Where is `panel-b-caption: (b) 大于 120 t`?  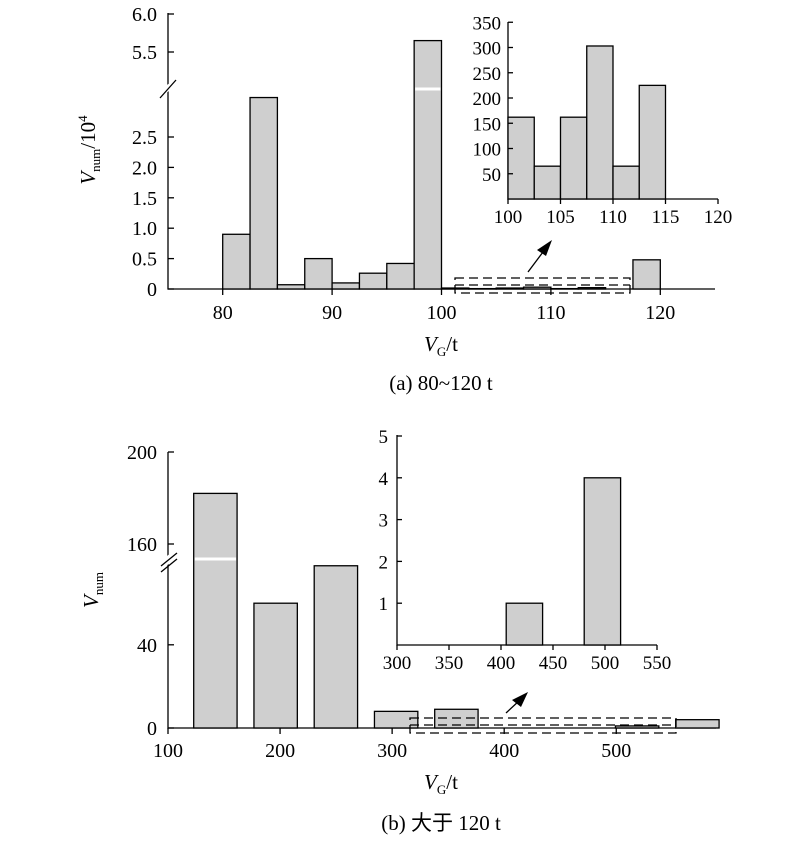 panel-b-caption: (b) 大于 120 t is located at coordinates (441, 823).